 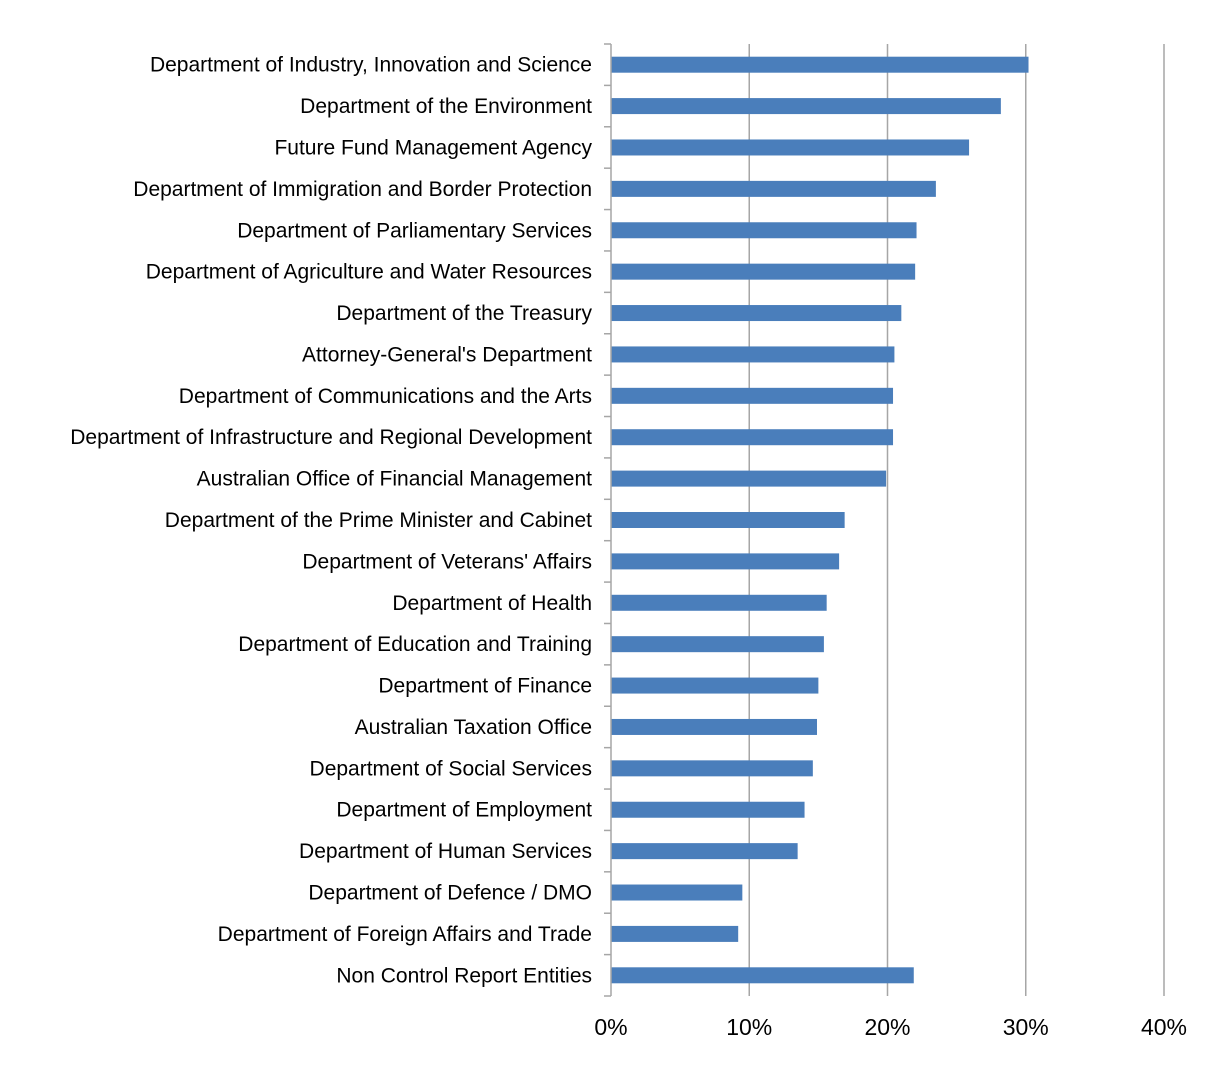 What do you see at coordinates (473, 727) in the screenshot?
I see `category-label: Australian Taxation Office` at bounding box center [473, 727].